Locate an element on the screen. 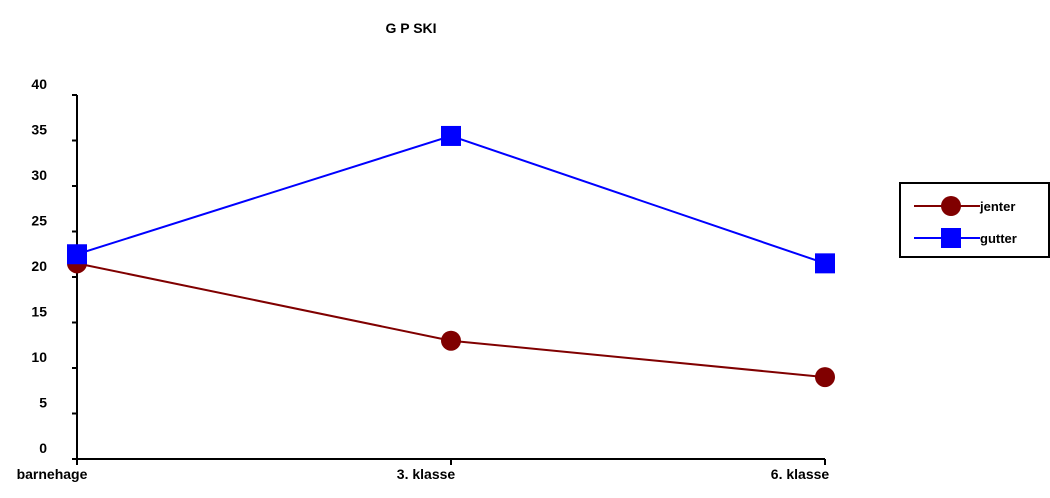 The height and width of the screenshot is (498, 1050). y-tick-label: 15 is located at coordinates (39, 312).